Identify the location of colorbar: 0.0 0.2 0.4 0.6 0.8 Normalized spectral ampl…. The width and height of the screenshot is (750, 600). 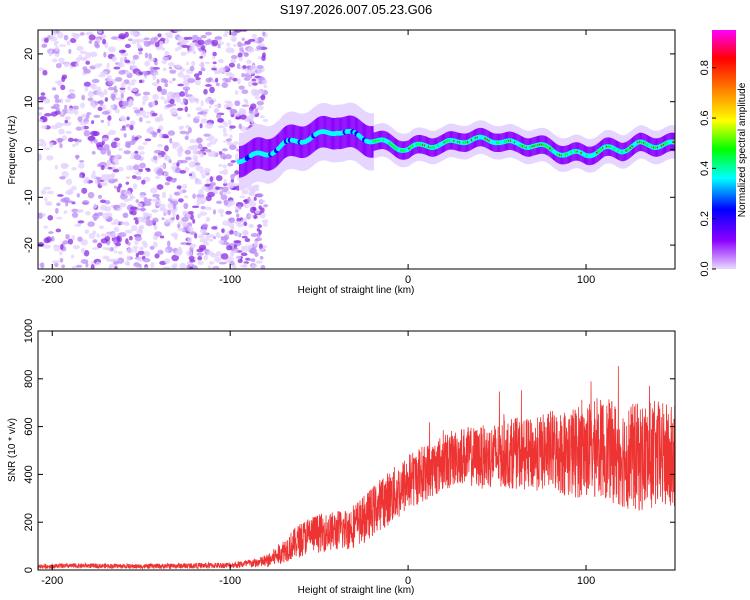
(723, 153).